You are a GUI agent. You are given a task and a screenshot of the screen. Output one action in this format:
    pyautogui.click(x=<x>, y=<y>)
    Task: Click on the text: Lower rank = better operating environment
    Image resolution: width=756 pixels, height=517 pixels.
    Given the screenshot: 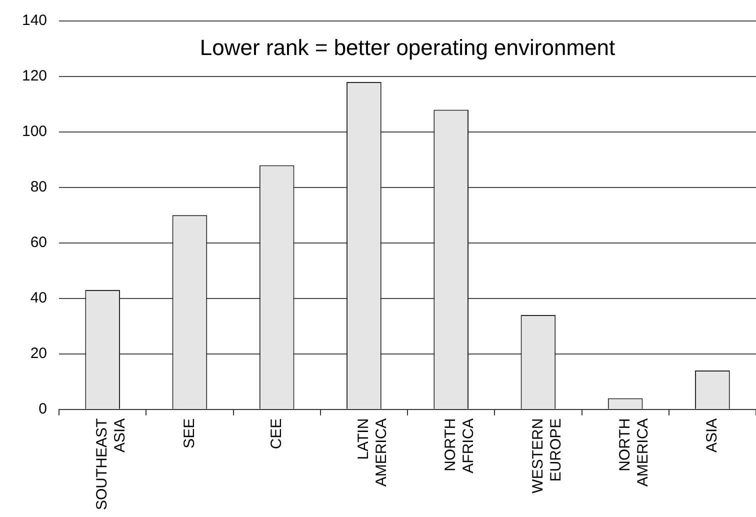 What is the action you would take?
    pyautogui.click(x=408, y=47)
    